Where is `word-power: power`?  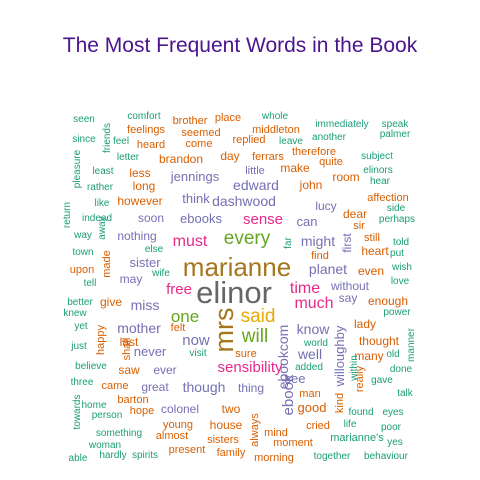
word-power: power is located at coordinates (397, 312).